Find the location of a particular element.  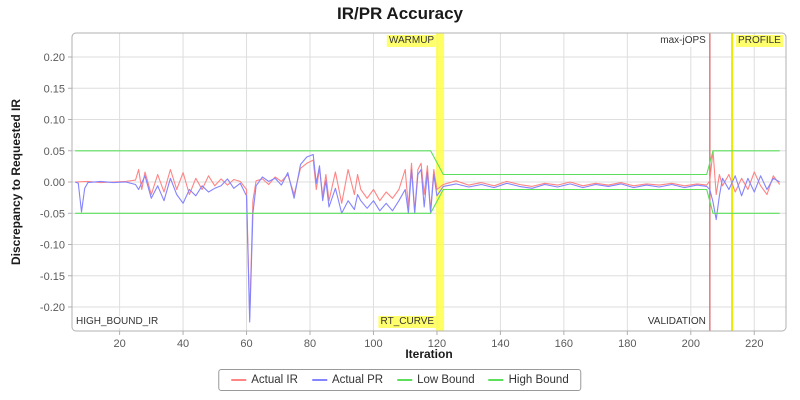

series-high-bound is located at coordinates (427, 163).